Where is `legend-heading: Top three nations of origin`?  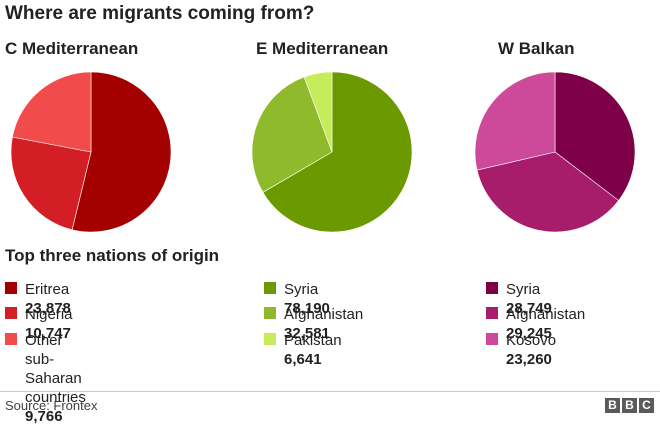
legend-heading: Top three nations of origin is located at coordinates (112, 255).